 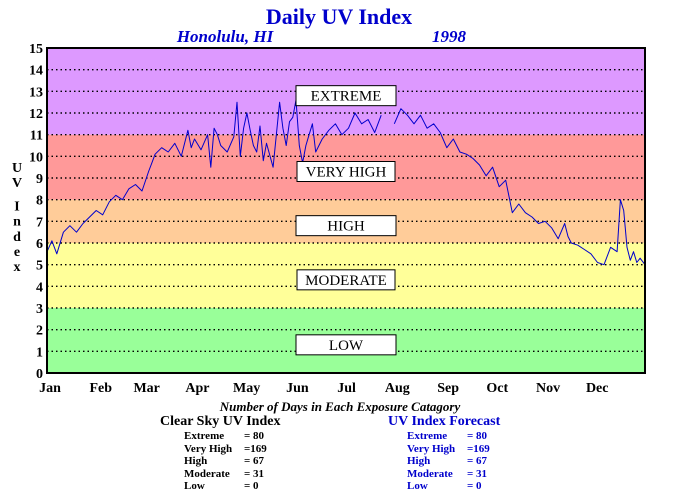 I want to click on clear-sky-row-extreme: Extreme = 80, so click(x=232, y=436).